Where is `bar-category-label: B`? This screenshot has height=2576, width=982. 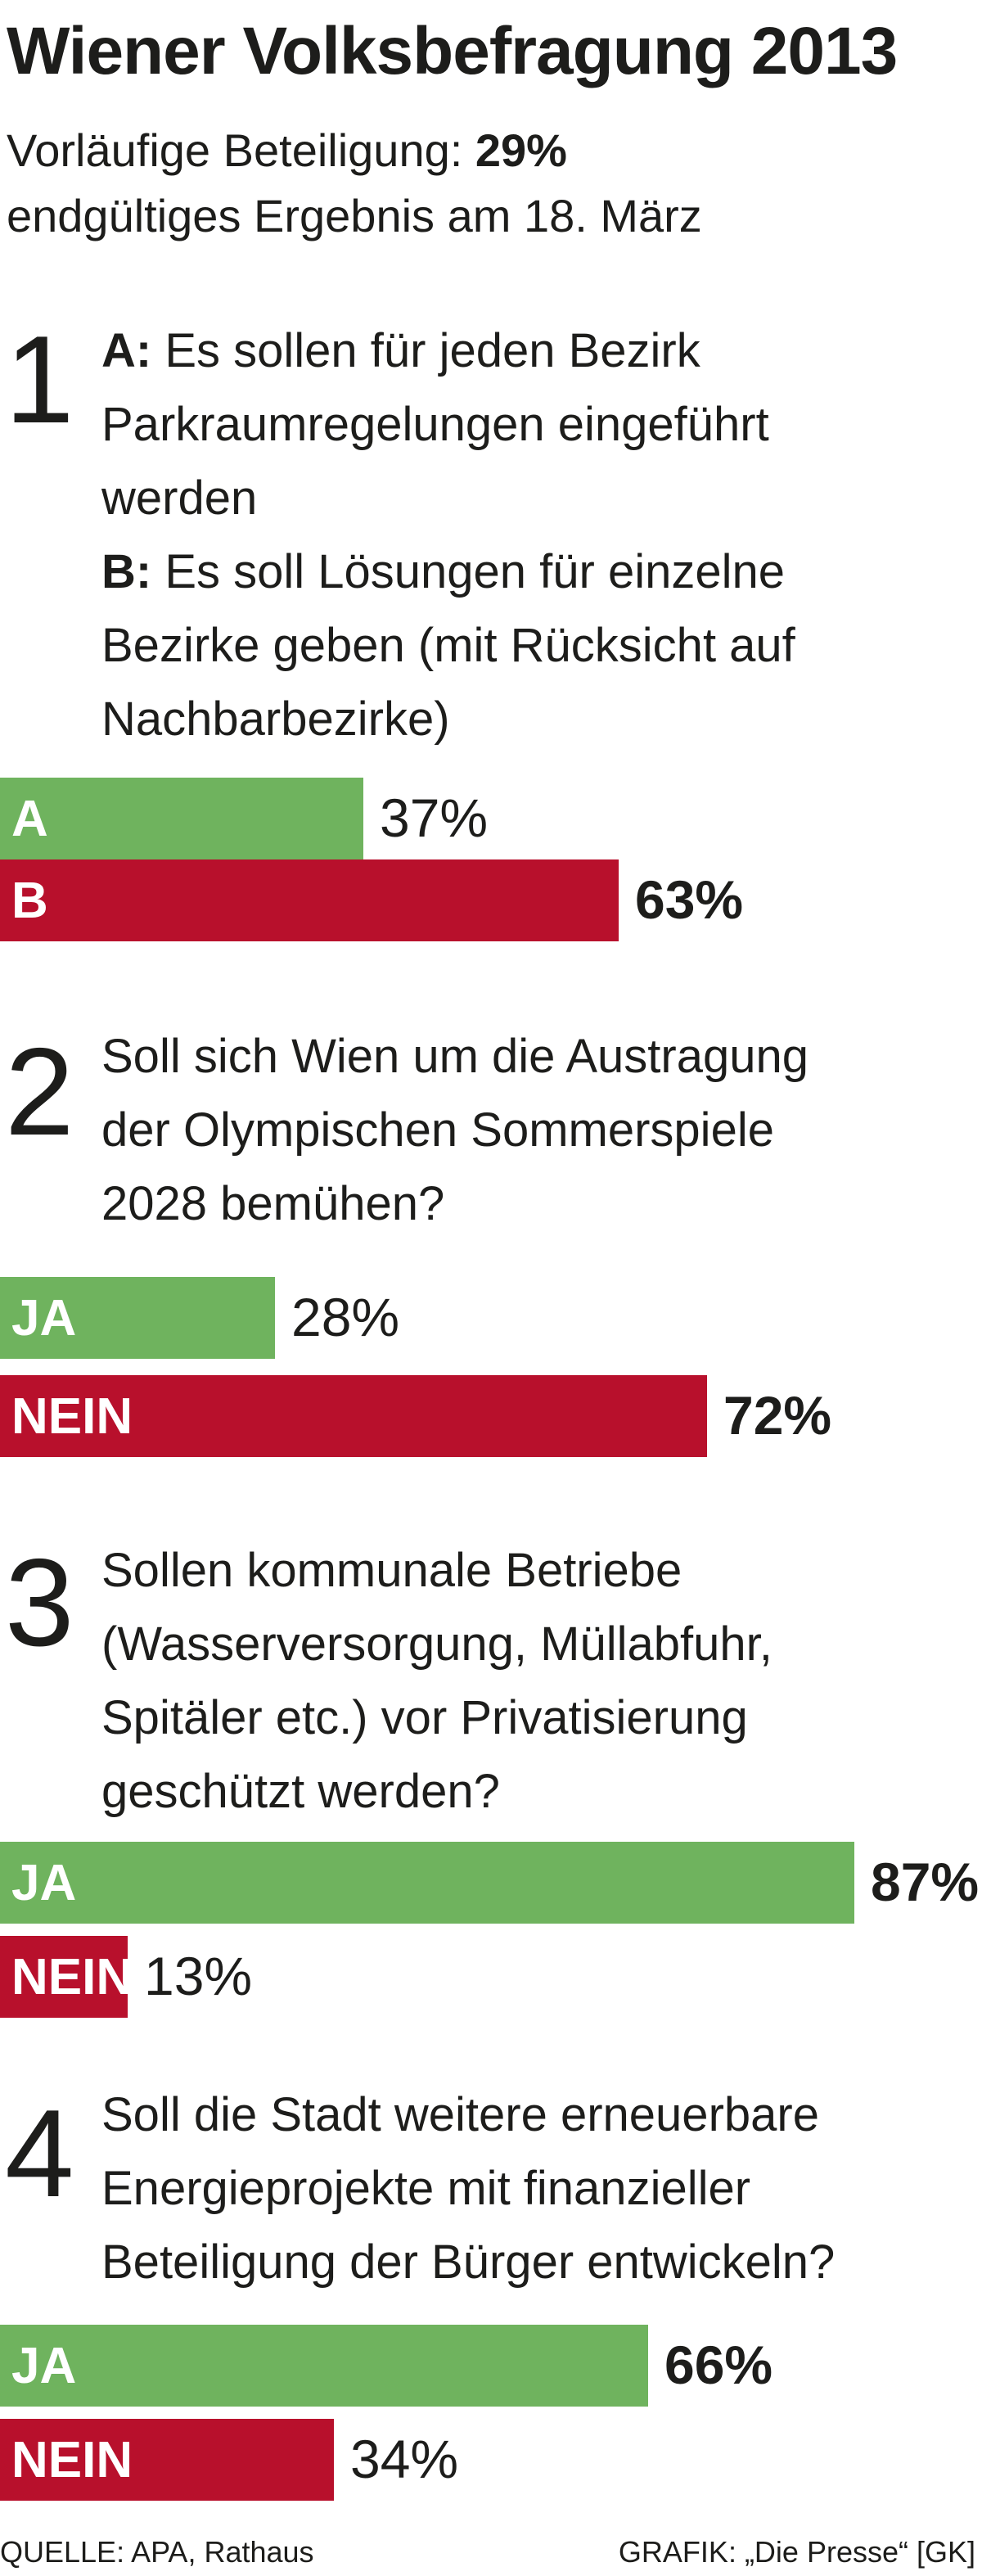 bar-category-label: B is located at coordinates (30, 901).